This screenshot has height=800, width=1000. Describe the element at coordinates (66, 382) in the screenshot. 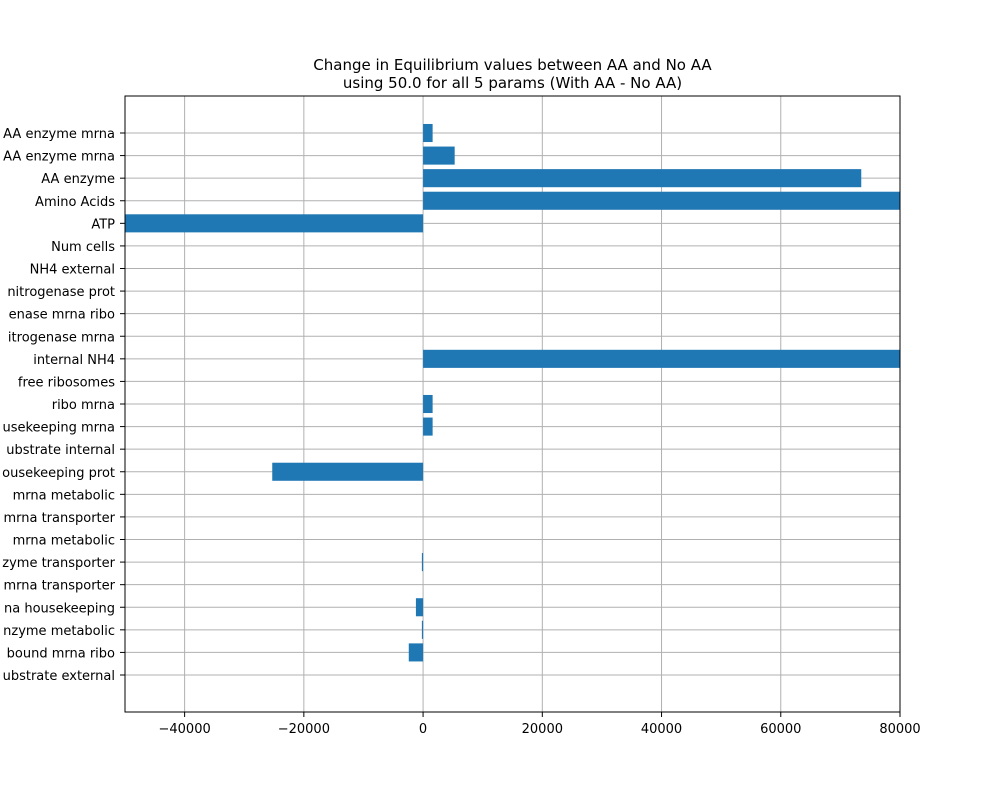

I see `y-tick-label: free ribosomes` at that location.